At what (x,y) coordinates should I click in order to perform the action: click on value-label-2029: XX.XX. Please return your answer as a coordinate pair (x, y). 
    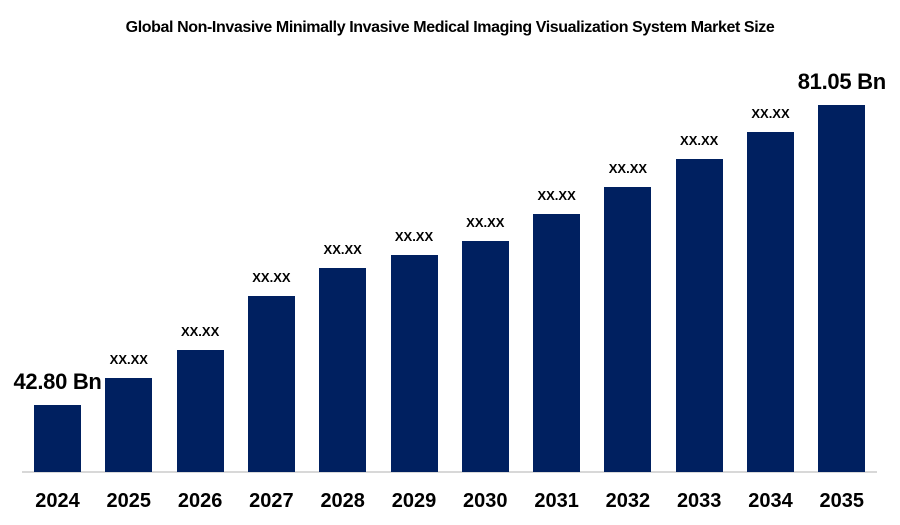
    Looking at the image, I should click on (414, 236).